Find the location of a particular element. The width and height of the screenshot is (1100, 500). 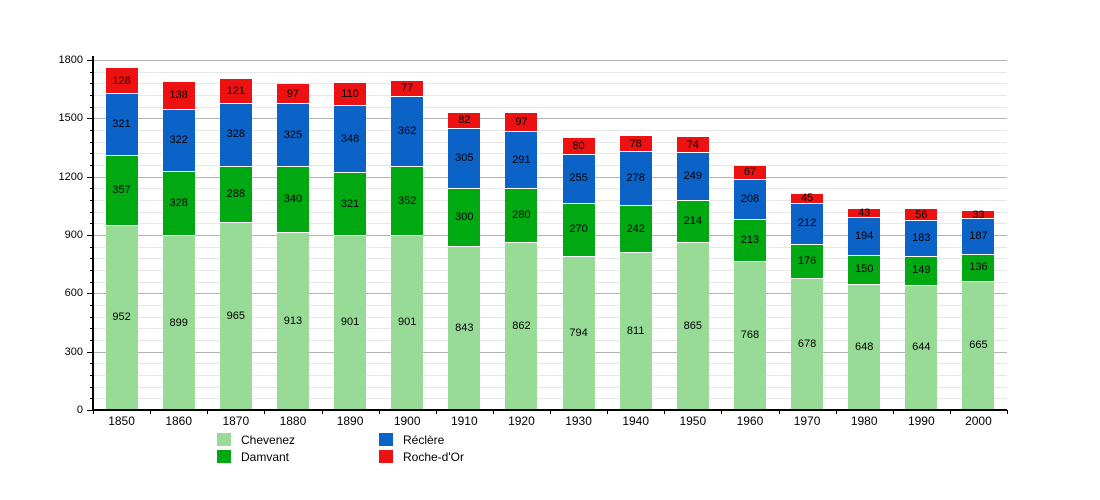

bar-value-label: 138 is located at coordinates (178, 95).